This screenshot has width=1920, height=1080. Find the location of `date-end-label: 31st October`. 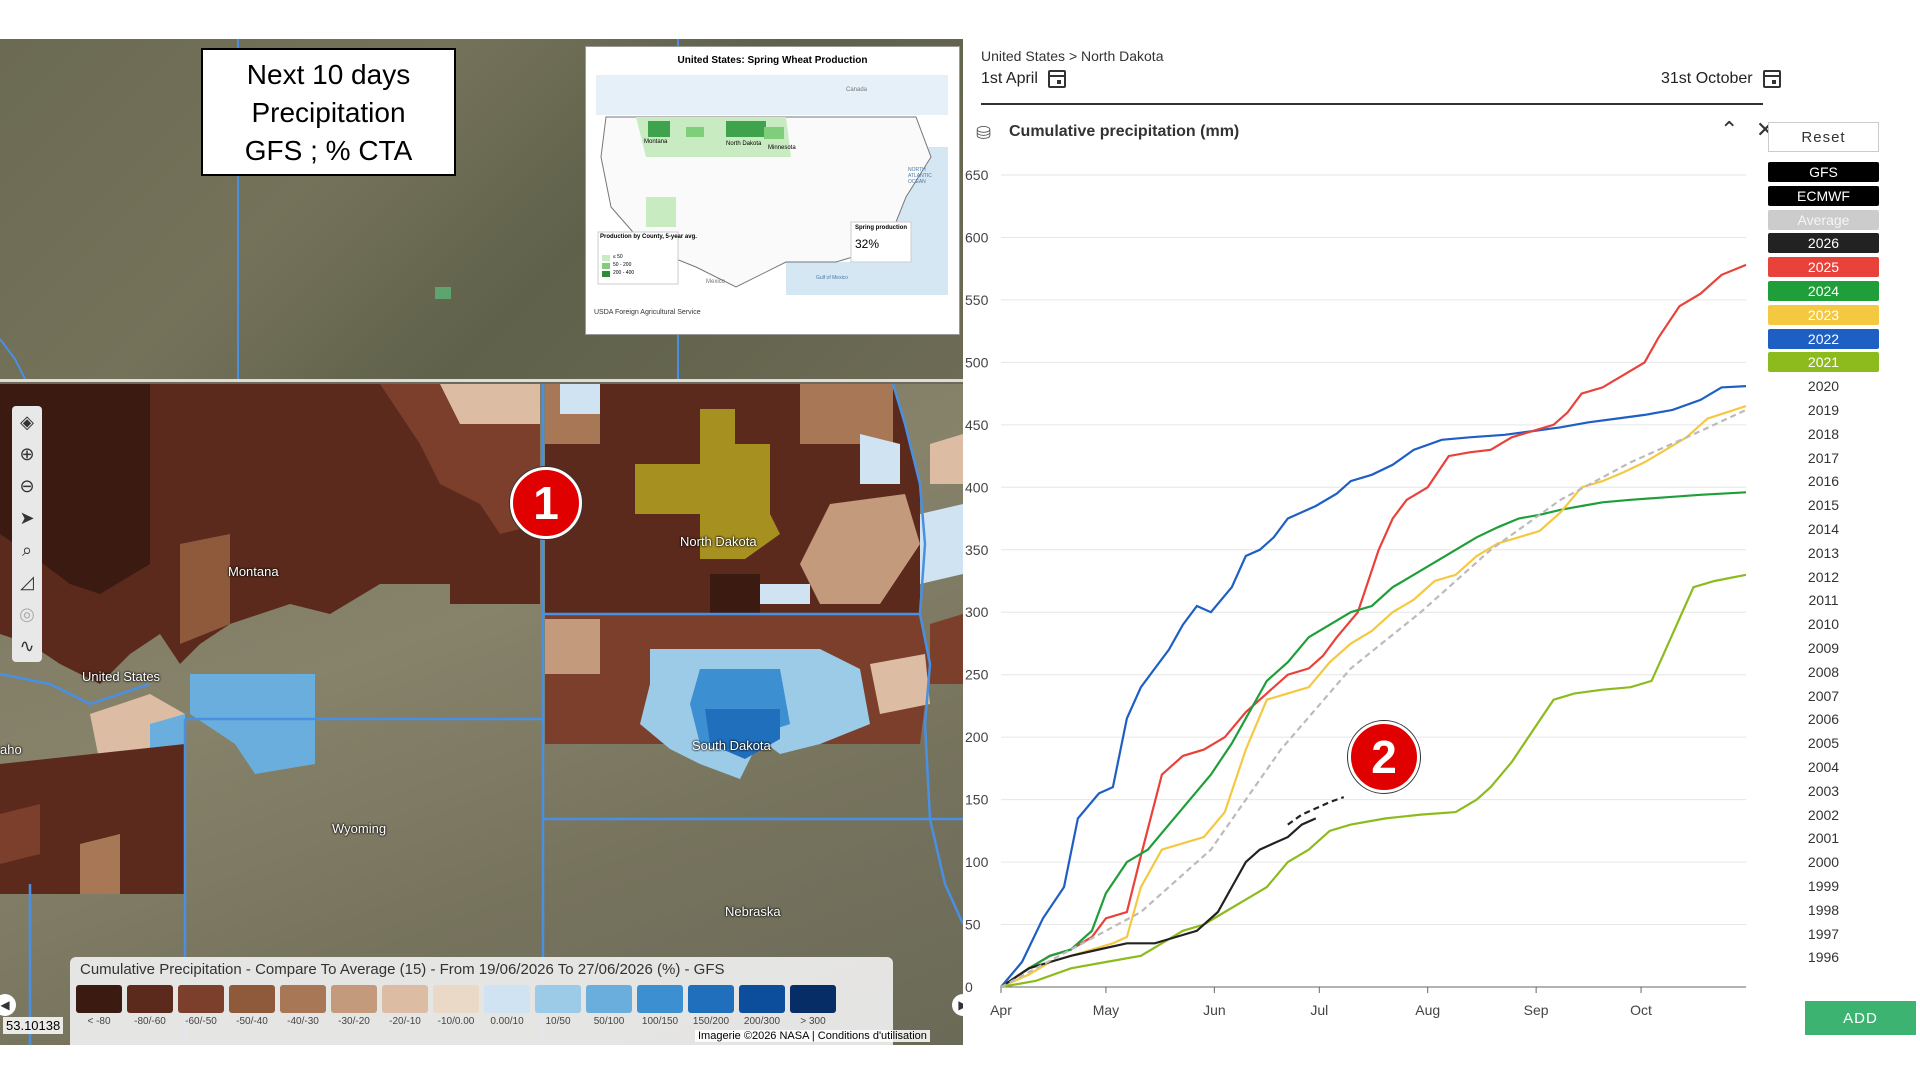

date-end-label: 31st October is located at coordinates (1707, 78).